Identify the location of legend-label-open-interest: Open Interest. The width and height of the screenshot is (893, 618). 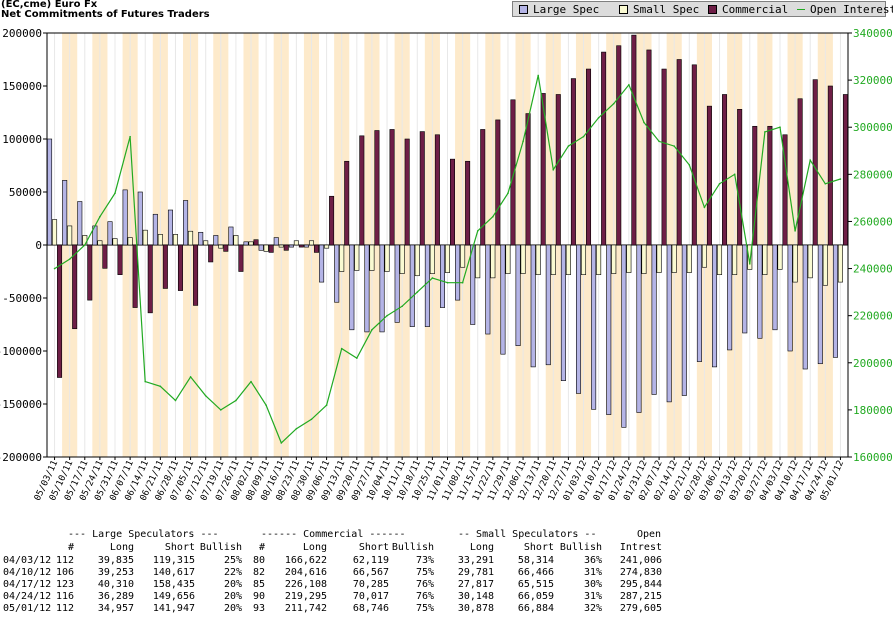
(851, 9).